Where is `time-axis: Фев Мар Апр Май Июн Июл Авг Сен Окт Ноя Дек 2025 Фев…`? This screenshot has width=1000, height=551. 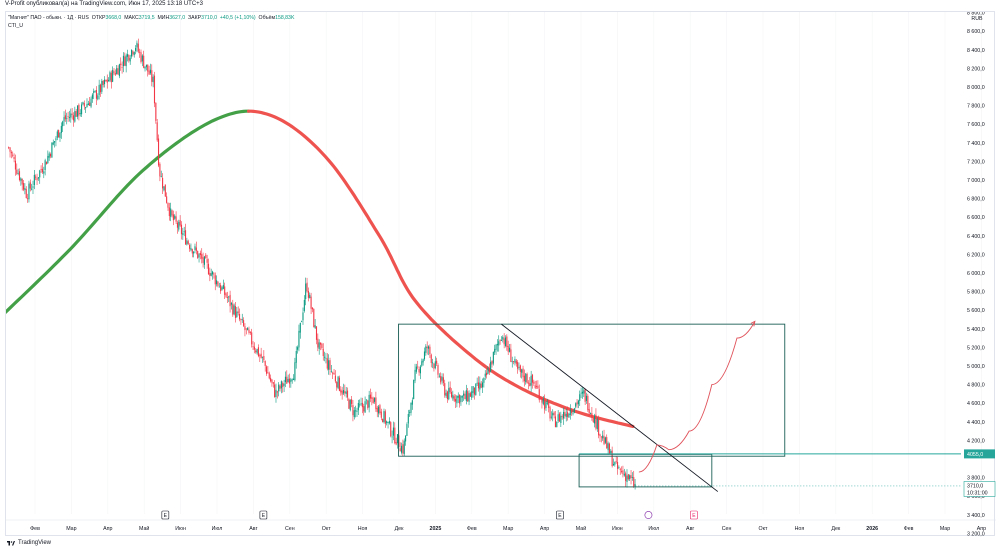
time-axis: Фев Мар Апр Май Июн Июл Авг Сен Окт Ноя Дек 2025 Фев… is located at coordinates (501, 521).